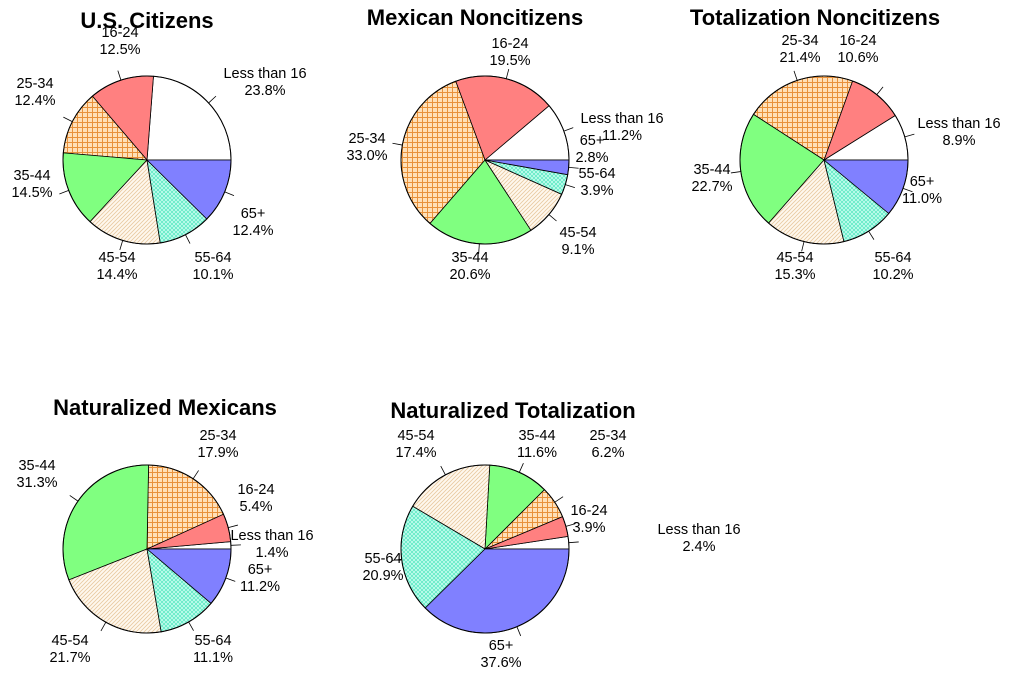 The image size is (1017, 677). What do you see at coordinates (146, 20) in the screenshot?
I see `pie-title: U.S. Citizens` at bounding box center [146, 20].